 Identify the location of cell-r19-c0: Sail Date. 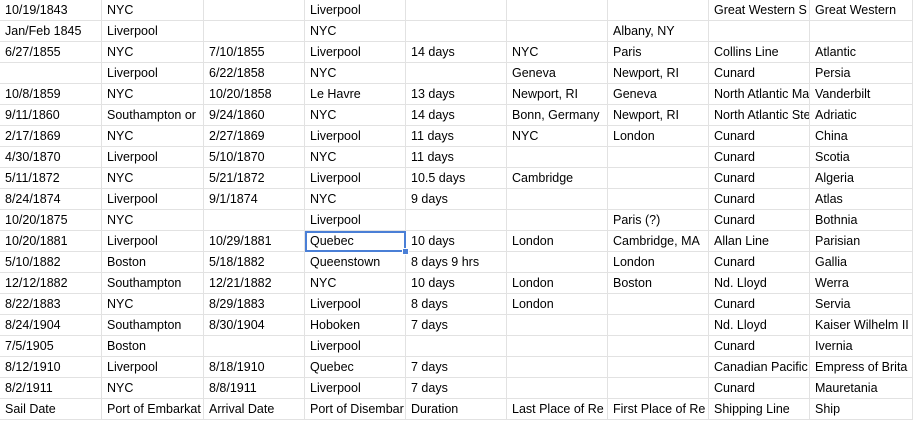
(51, 409).